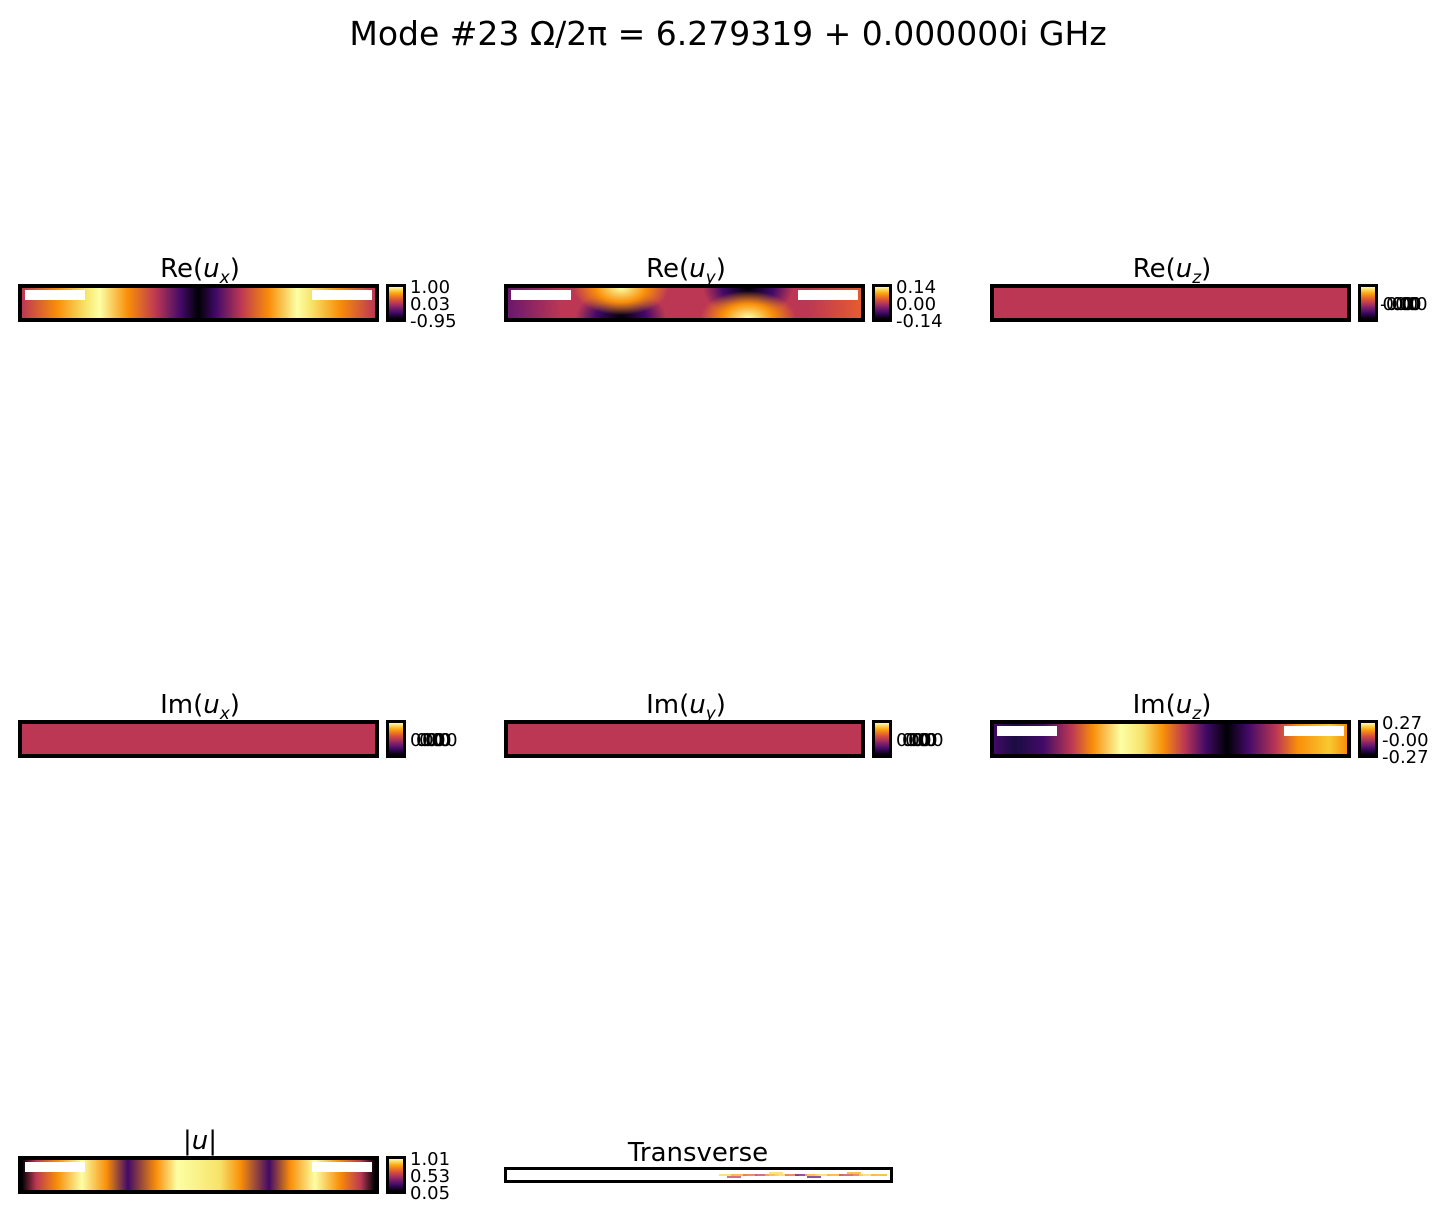 The image size is (1456, 1224). What do you see at coordinates (1170, 303) in the screenshot?
I see `heatmap-re-uz` at bounding box center [1170, 303].